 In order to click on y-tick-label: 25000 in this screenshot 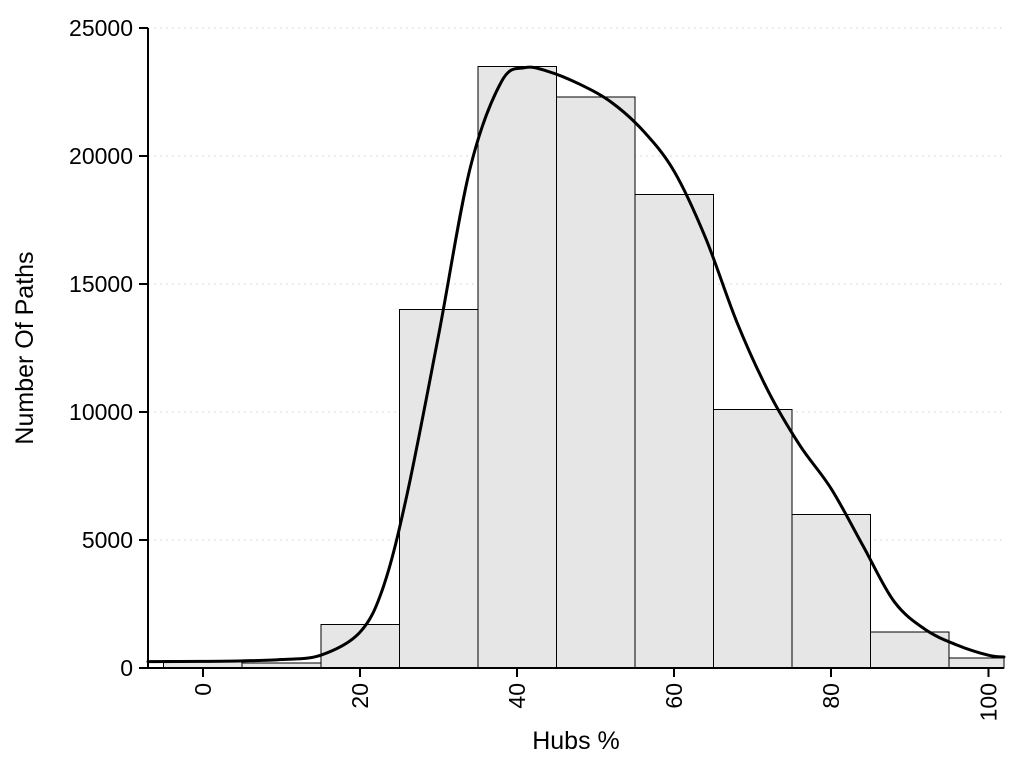, I will do `click(101, 28)`.